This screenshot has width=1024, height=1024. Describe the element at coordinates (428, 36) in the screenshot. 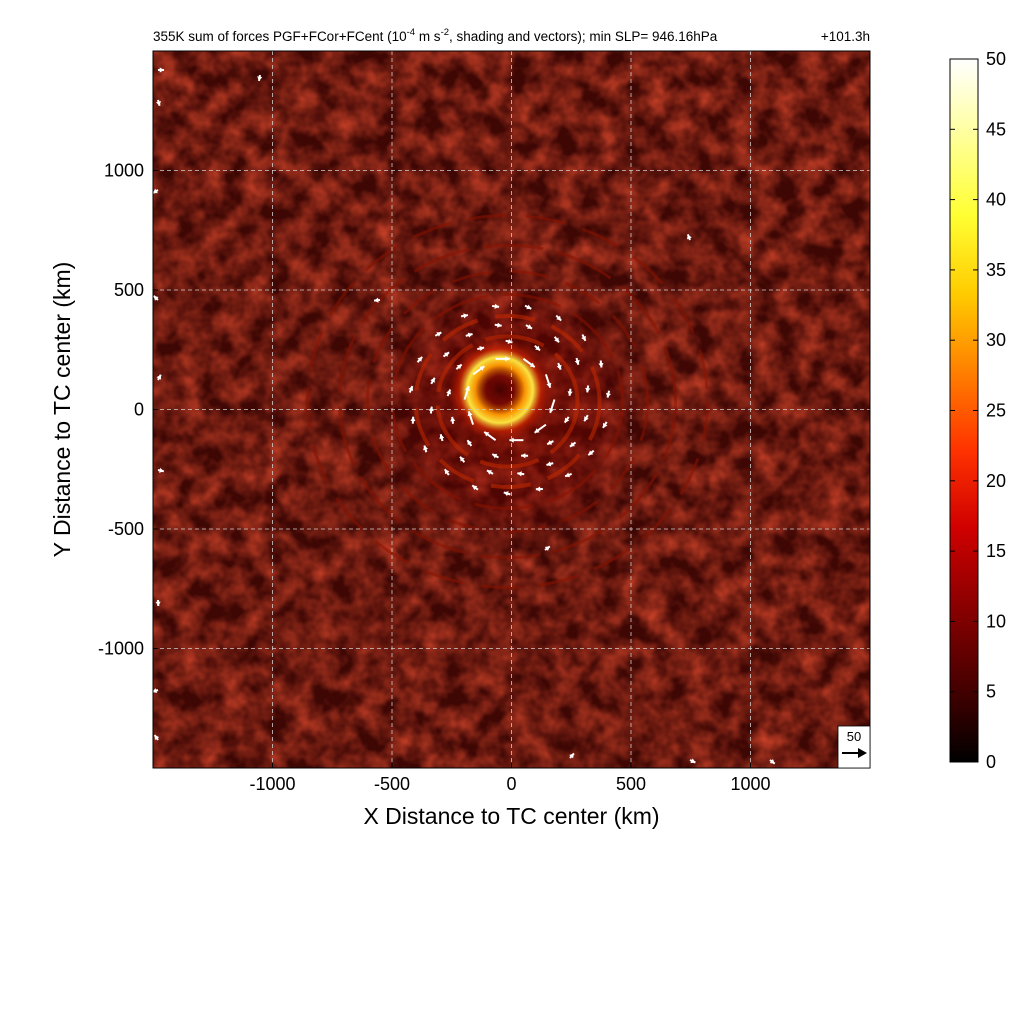

I see `title-middle: m s` at that location.